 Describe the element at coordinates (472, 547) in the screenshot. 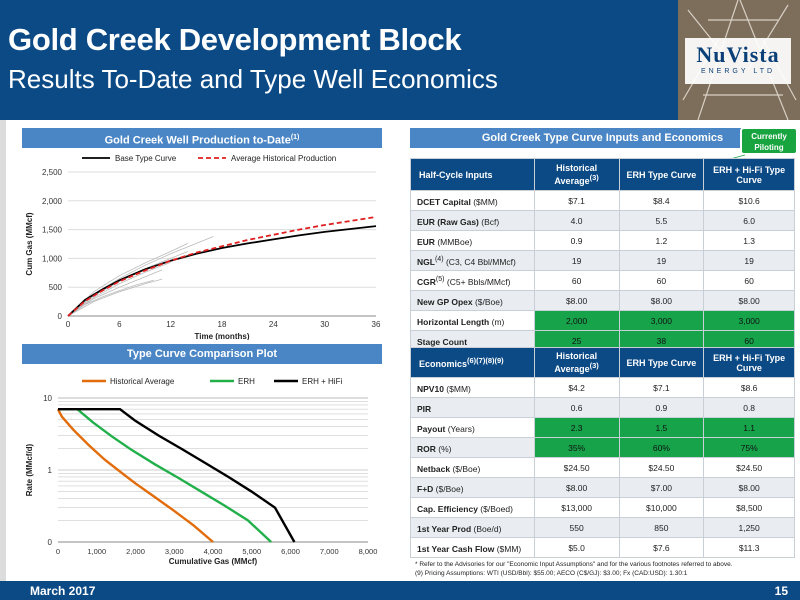

I see `econ-row-label: 1st Year Cash Flow ($MM)` at that location.